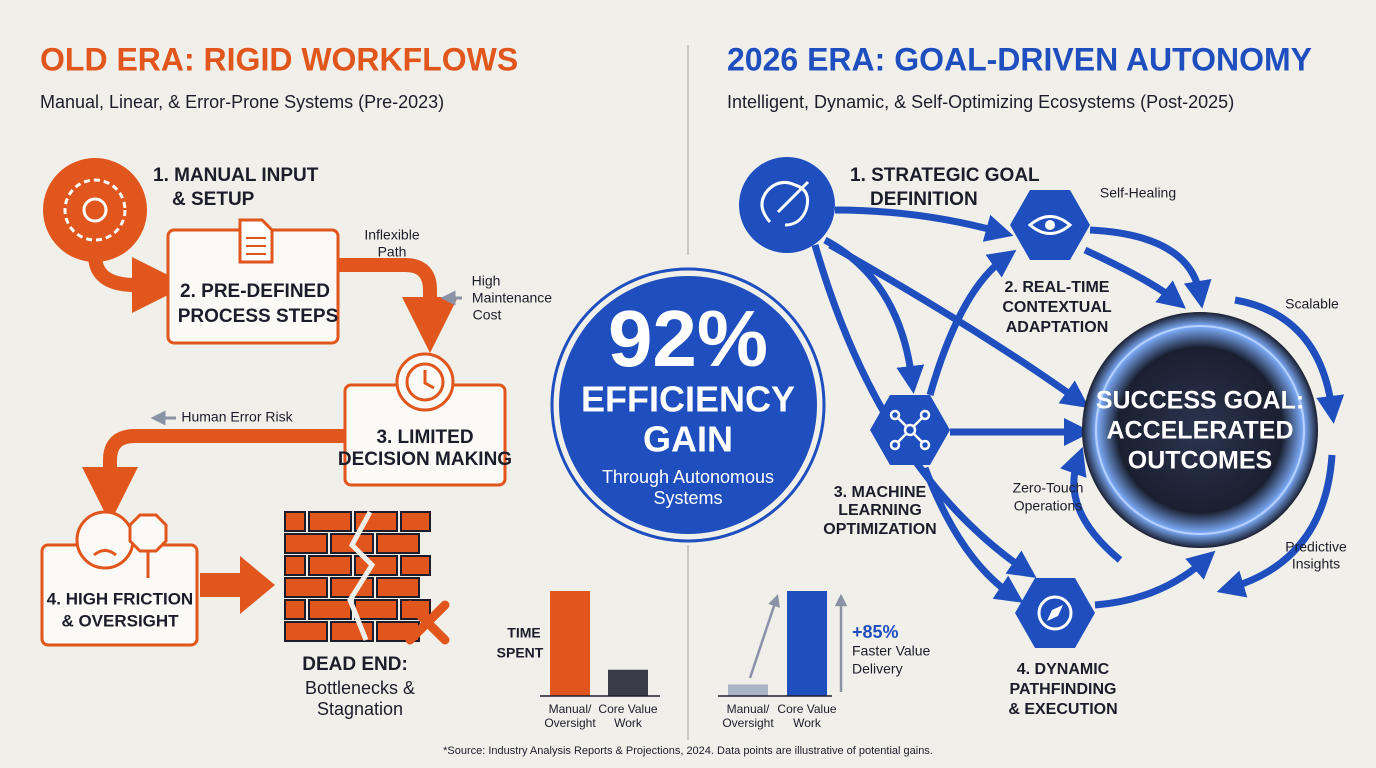 The height and width of the screenshot is (768, 1376). I want to click on note: Cost, so click(487, 315).